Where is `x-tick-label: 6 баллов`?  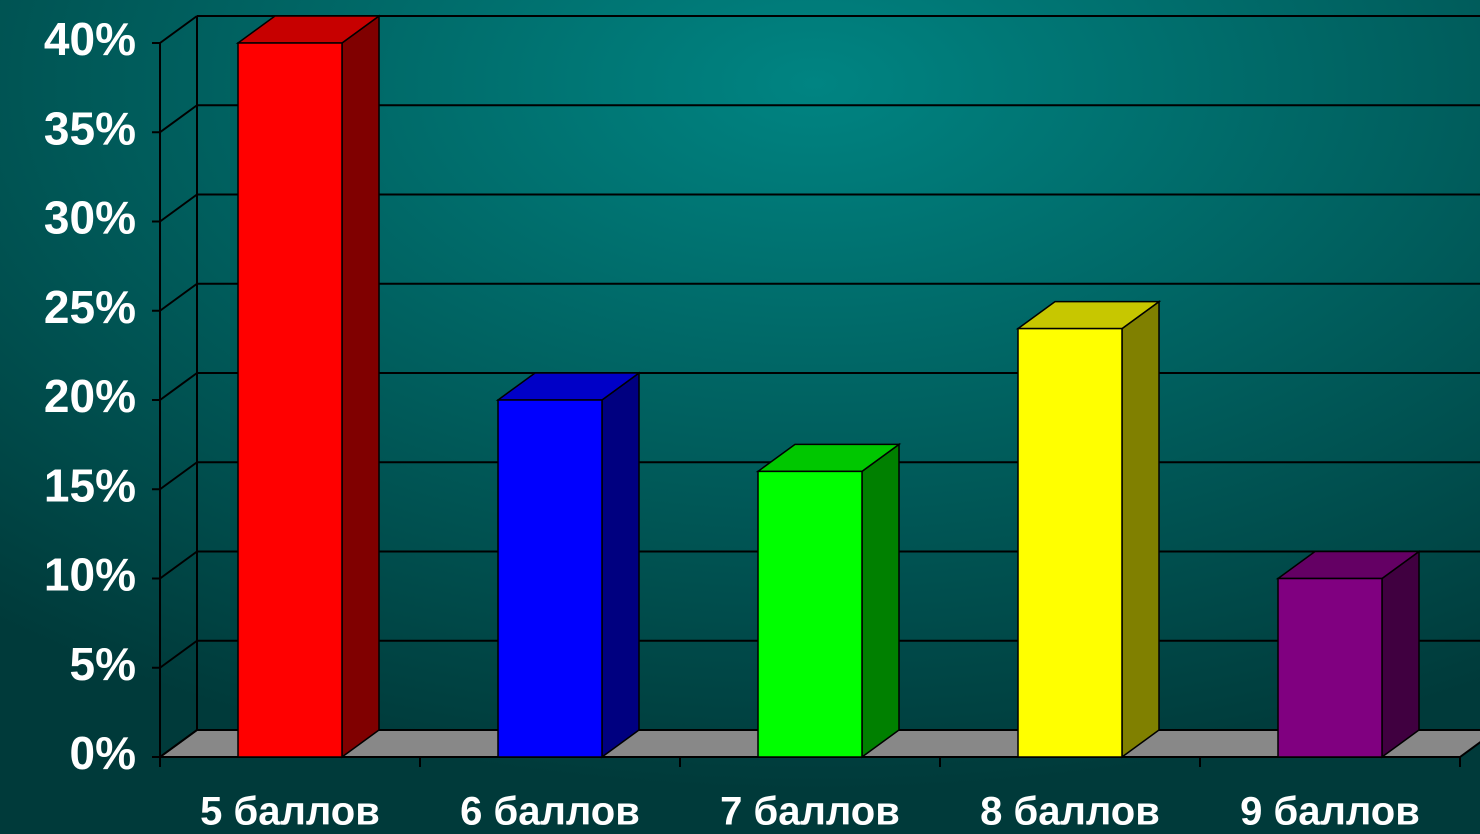 x-tick-label: 6 баллов is located at coordinates (550, 812).